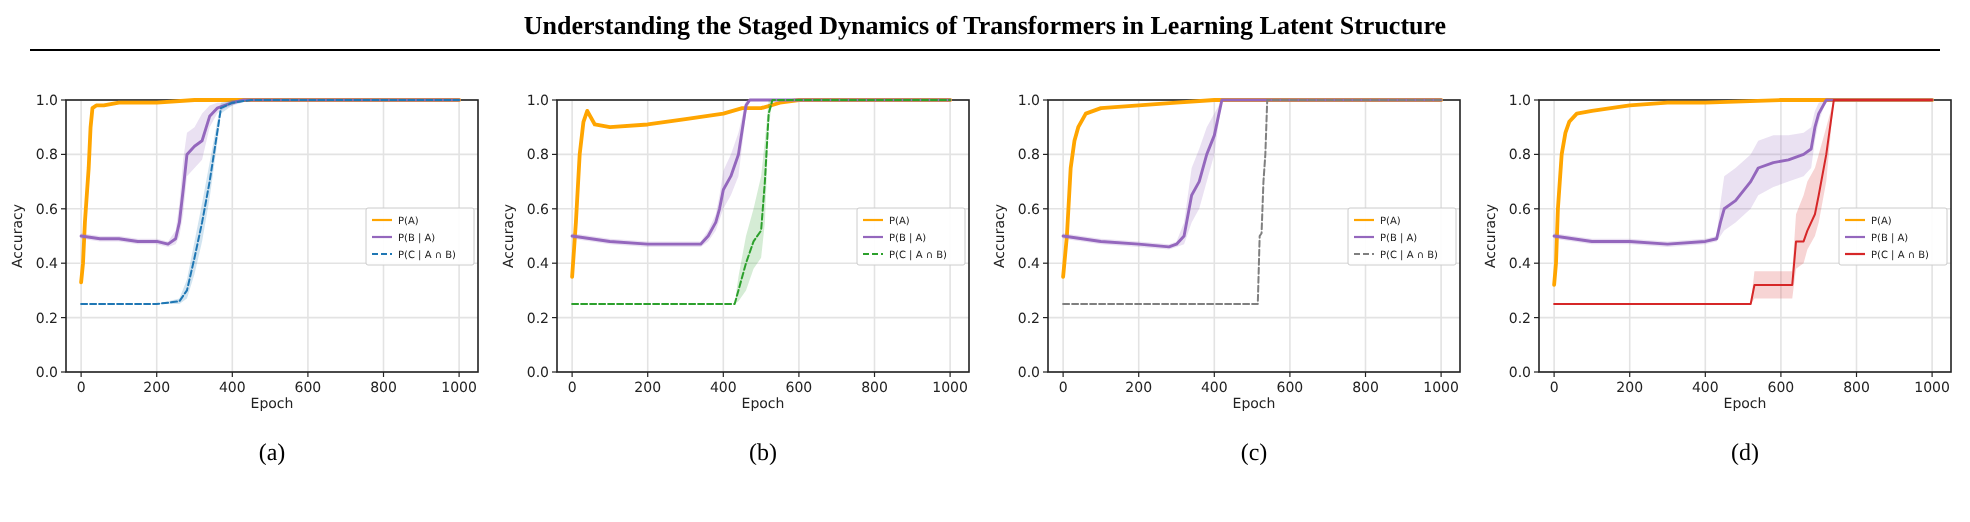  I want to click on text: Understanding the Staged Dynamics of Transformers in Learning Latent Structure, so click(985, 25).